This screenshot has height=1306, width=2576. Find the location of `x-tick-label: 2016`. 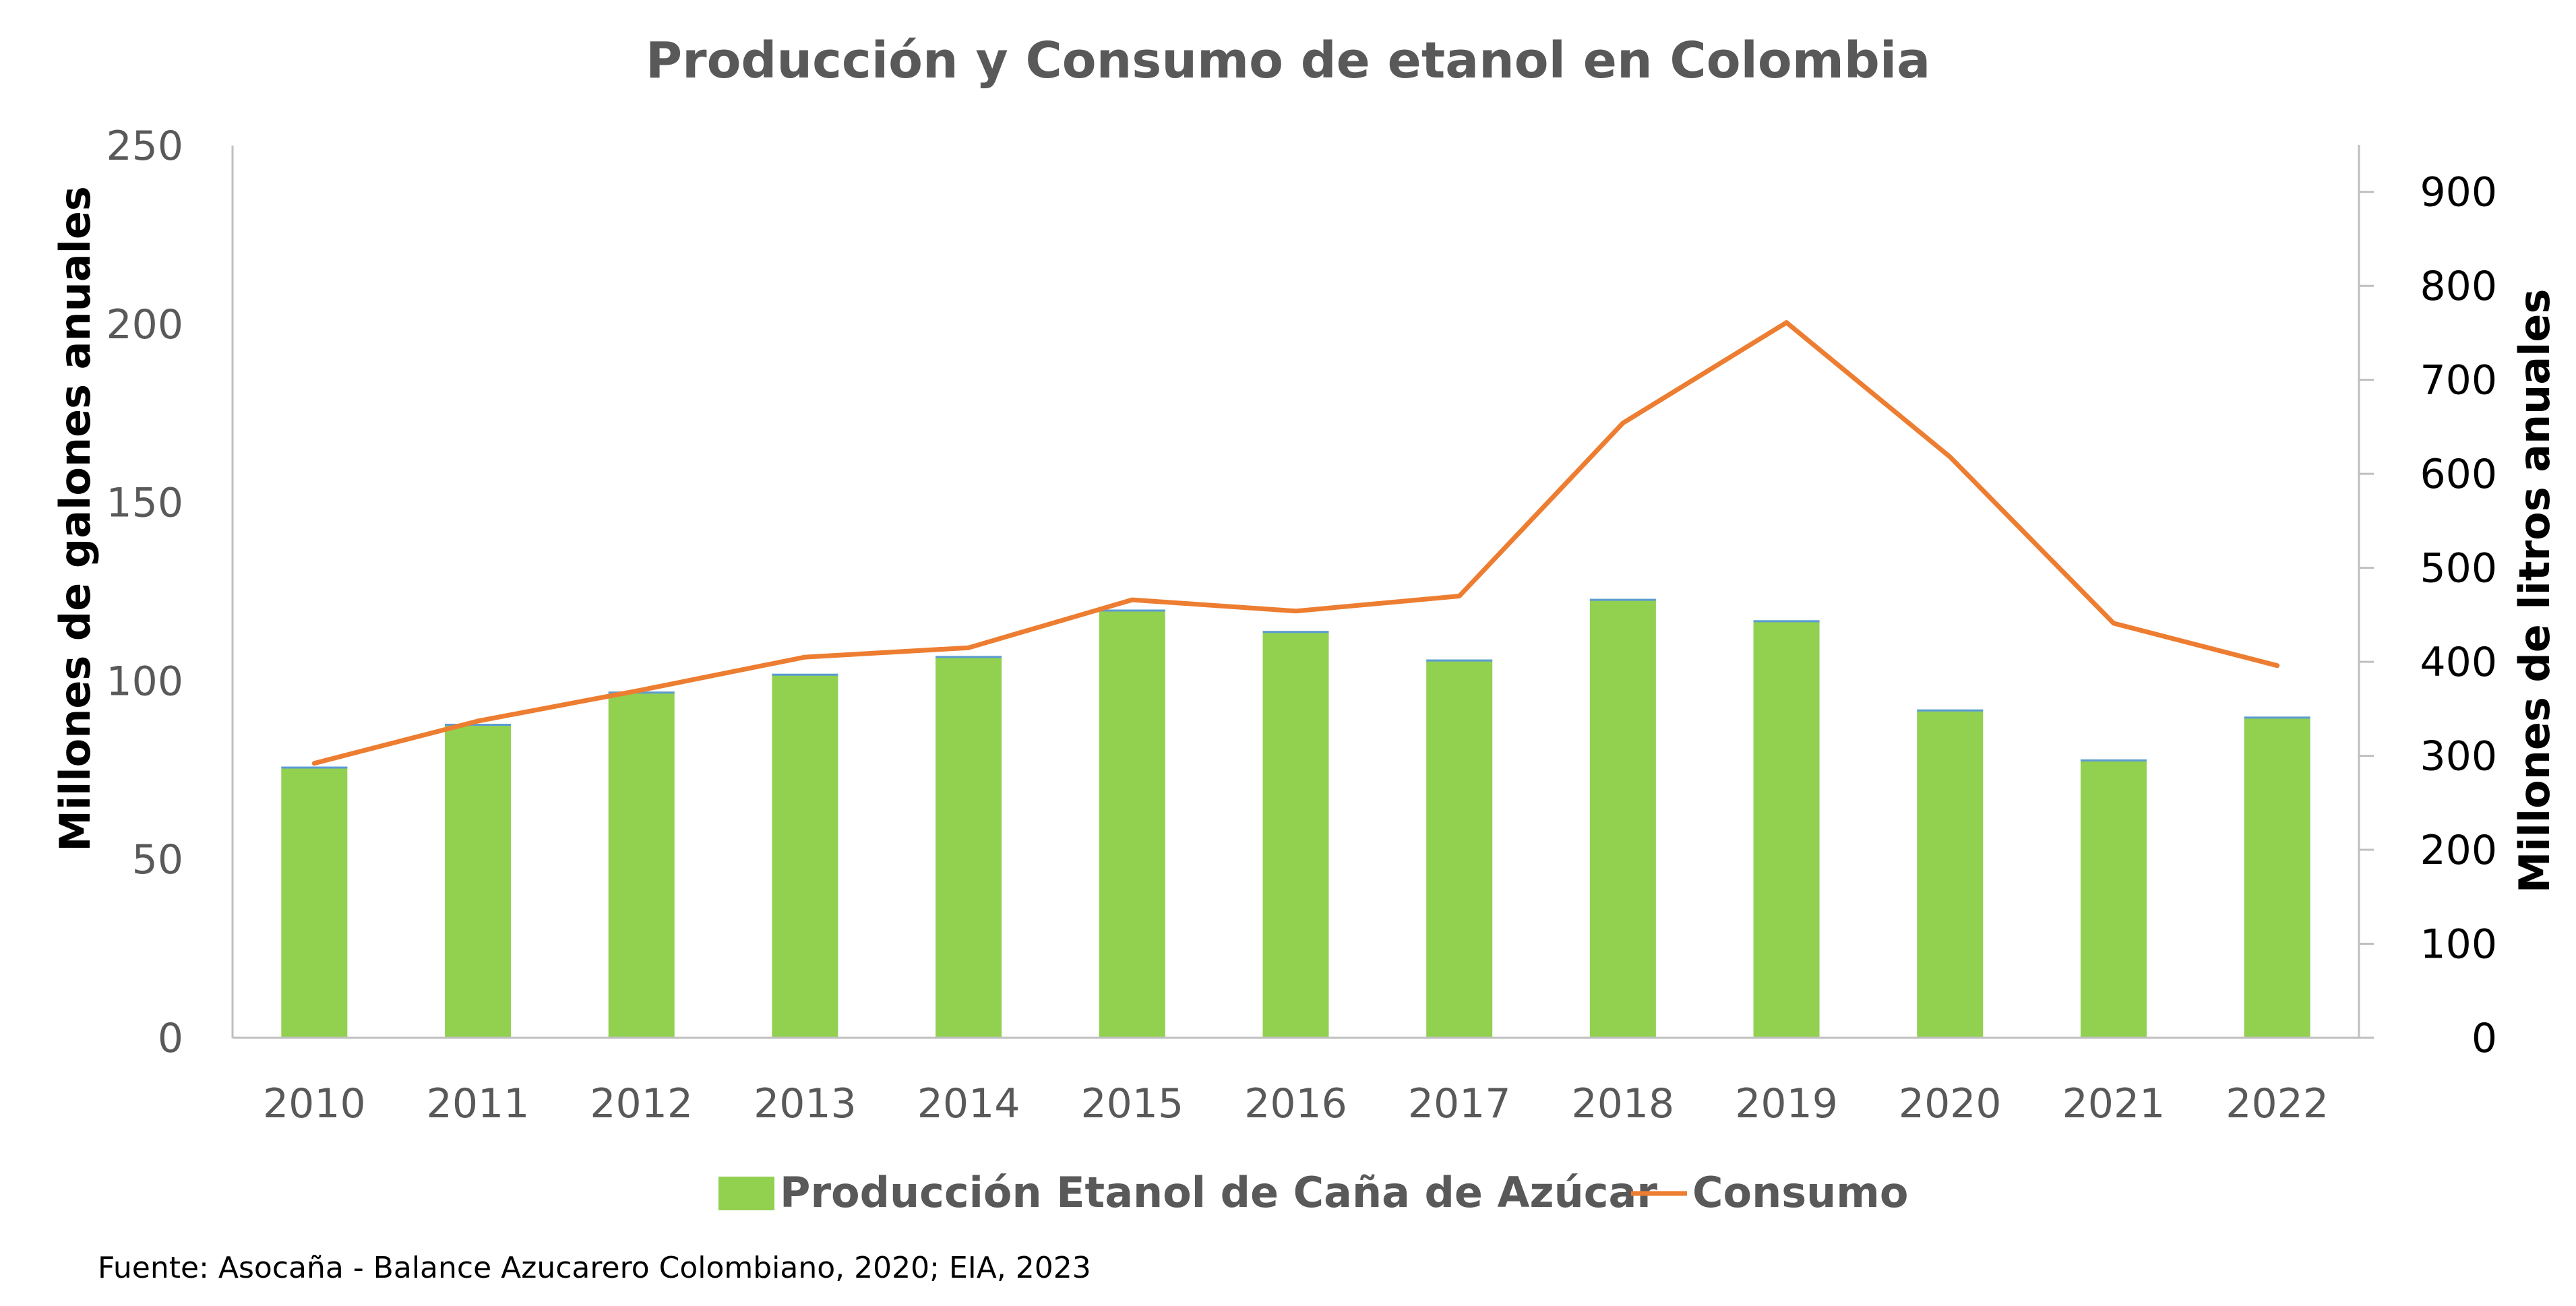

x-tick-label: 2016 is located at coordinates (1296, 1103).